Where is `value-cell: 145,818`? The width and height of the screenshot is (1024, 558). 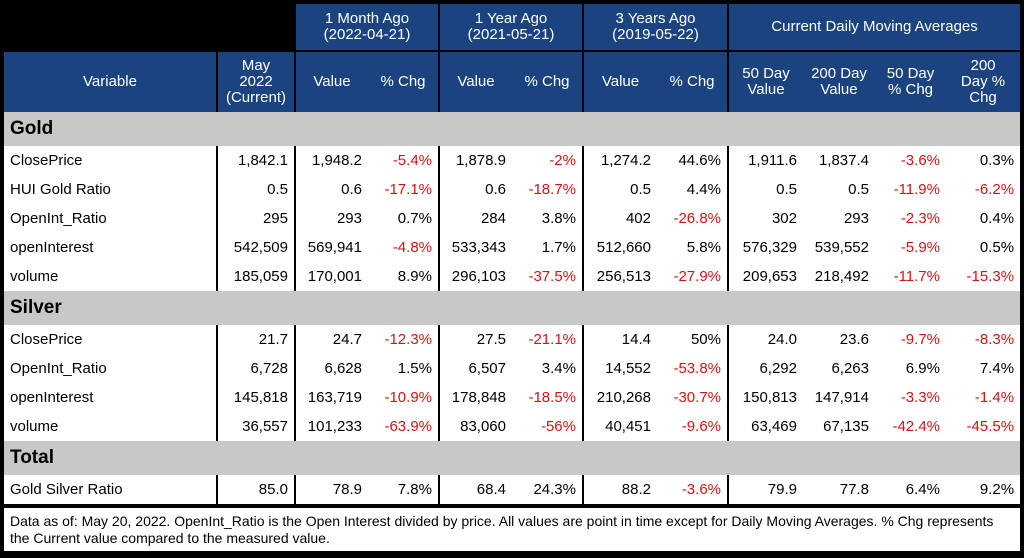 value-cell: 145,818 is located at coordinates (257, 397).